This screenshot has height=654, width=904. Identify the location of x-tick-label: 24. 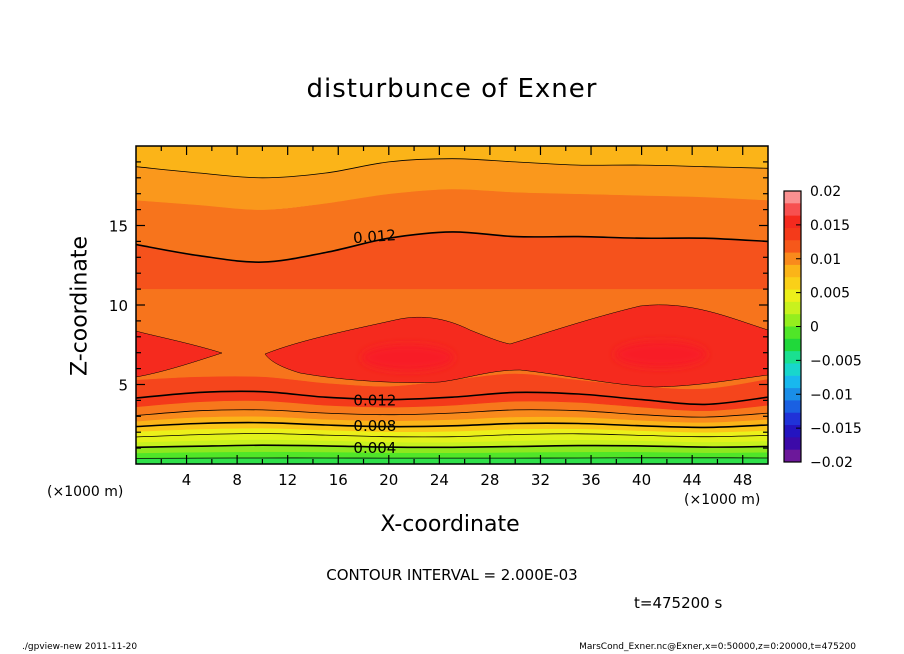
(439, 480).